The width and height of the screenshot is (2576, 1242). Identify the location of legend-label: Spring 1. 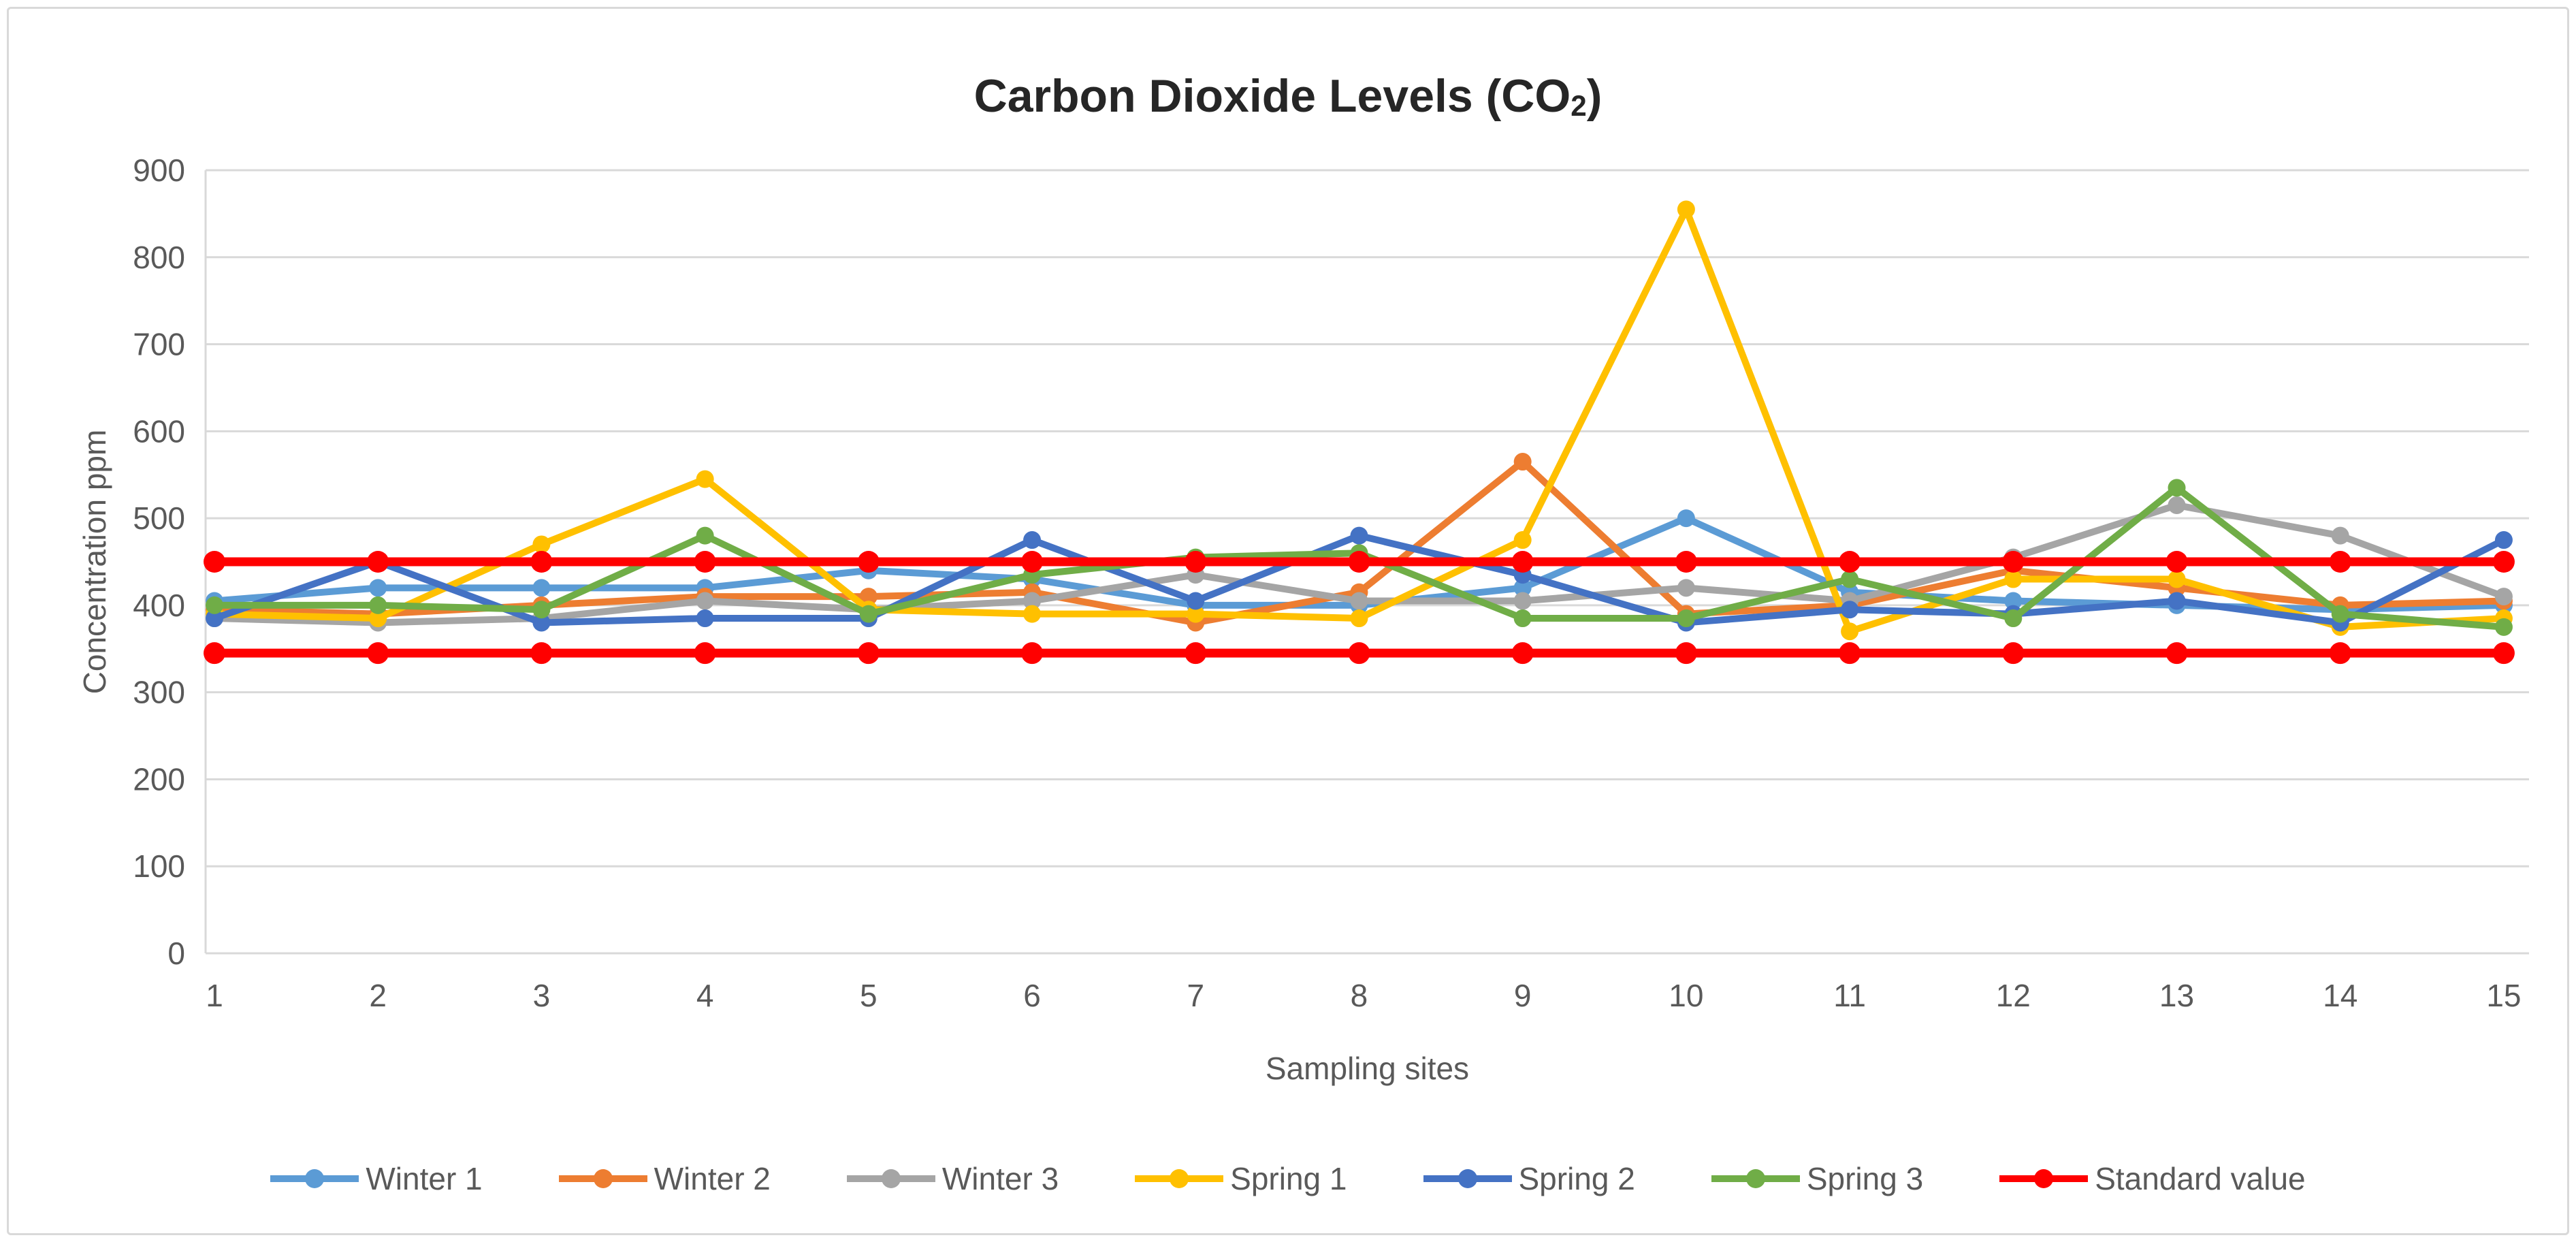
(1288, 1179).